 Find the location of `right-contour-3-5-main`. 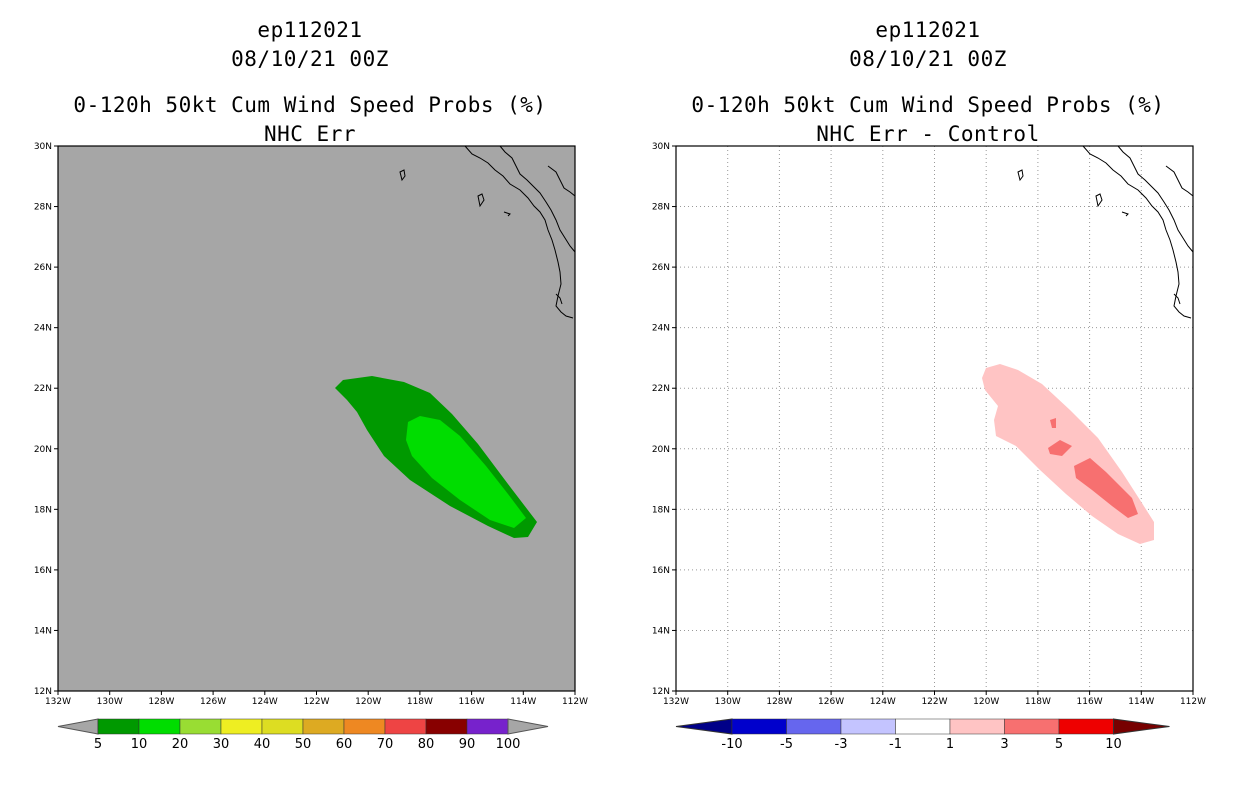

right-contour-3-5-main is located at coordinates (1106, 488).